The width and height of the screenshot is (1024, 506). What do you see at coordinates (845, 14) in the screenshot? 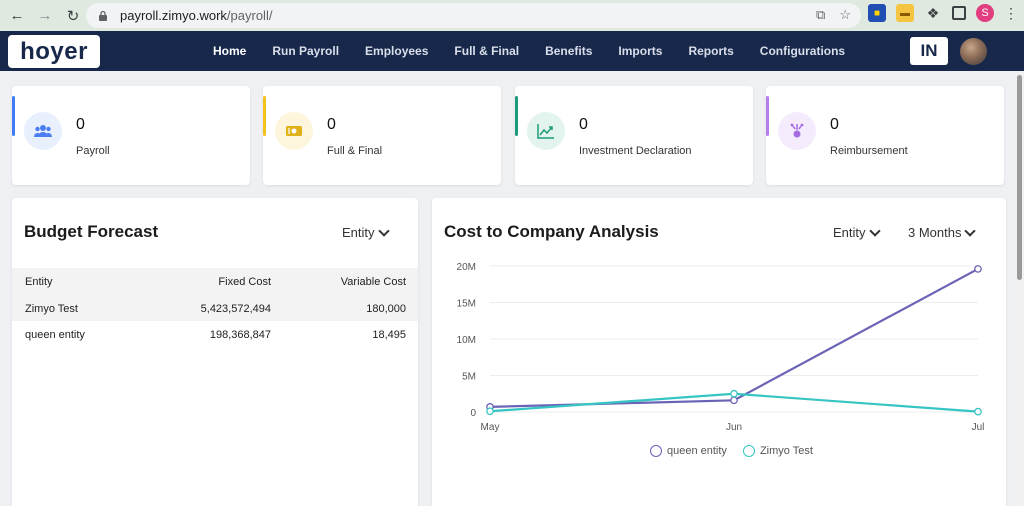
I see `bookmark-star-icon: ☆` at bounding box center [845, 14].